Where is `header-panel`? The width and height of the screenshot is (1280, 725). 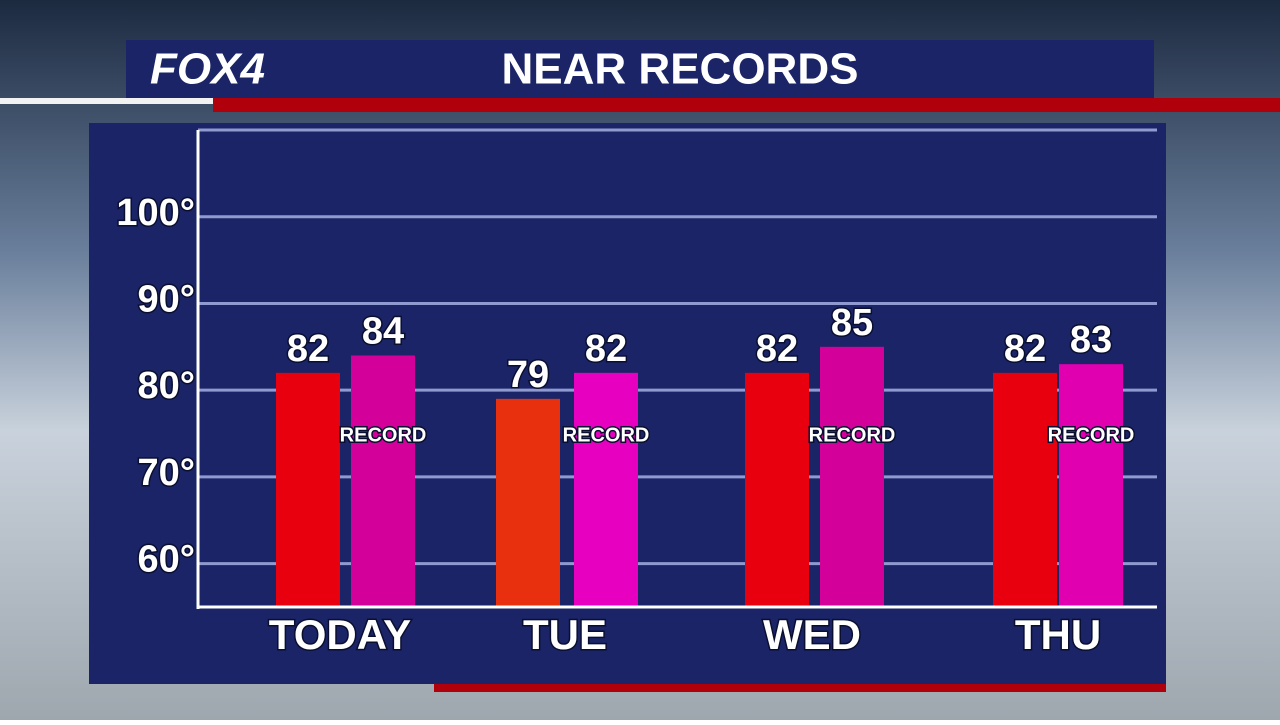 header-panel is located at coordinates (640, 70).